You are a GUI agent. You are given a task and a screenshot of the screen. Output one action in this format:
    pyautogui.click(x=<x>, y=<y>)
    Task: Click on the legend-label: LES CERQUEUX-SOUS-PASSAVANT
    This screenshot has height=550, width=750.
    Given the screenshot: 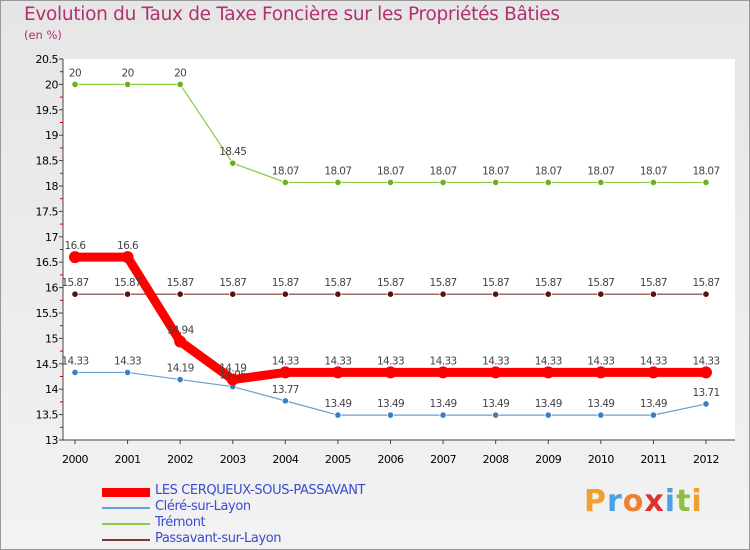 What is the action you would take?
    pyautogui.click(x=260, y=490)
    